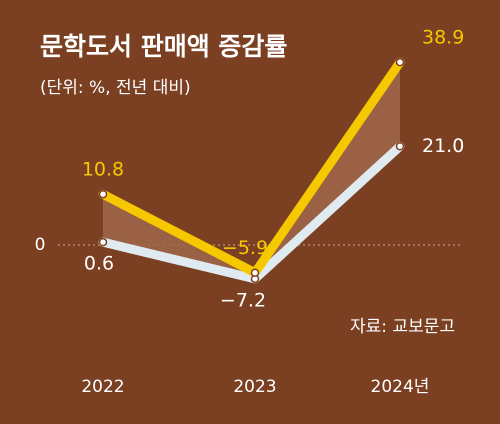 Image resolution: width=500 pixels, height=424 pixels. What do you see at coordinates (115, 88) in the screenshot?
I see `chart-subtitle: (단위: %, 전년 대비)` at bounding box center [115, 88].